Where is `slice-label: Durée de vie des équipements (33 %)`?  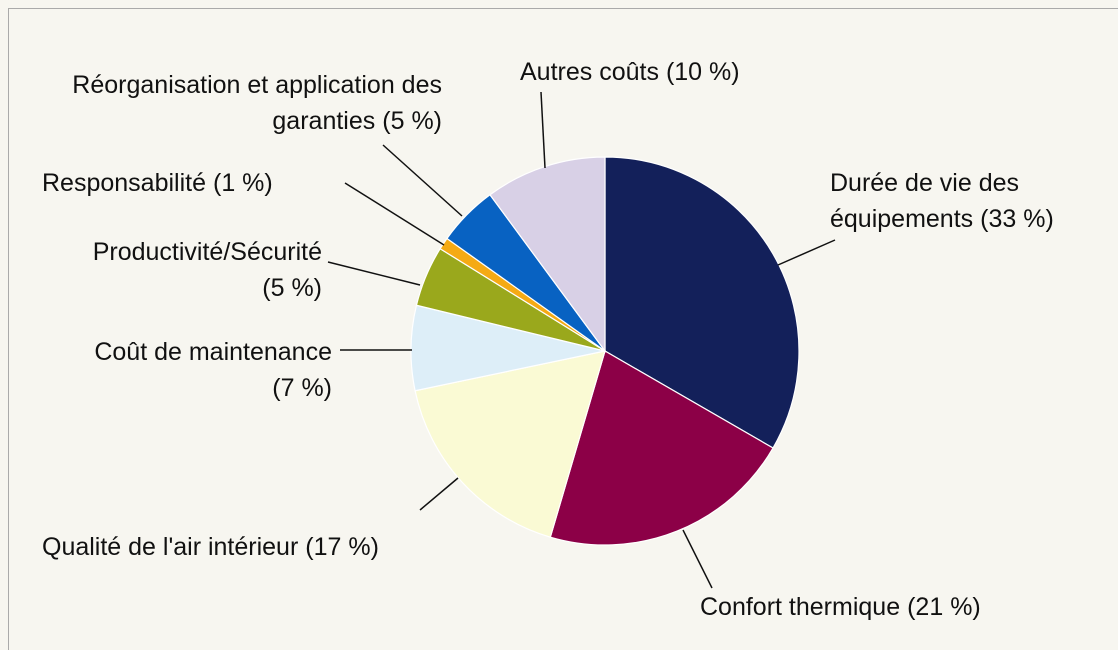
slice-label: Durée de vie des équipements (33 %) is located at coordinates (974, 201).